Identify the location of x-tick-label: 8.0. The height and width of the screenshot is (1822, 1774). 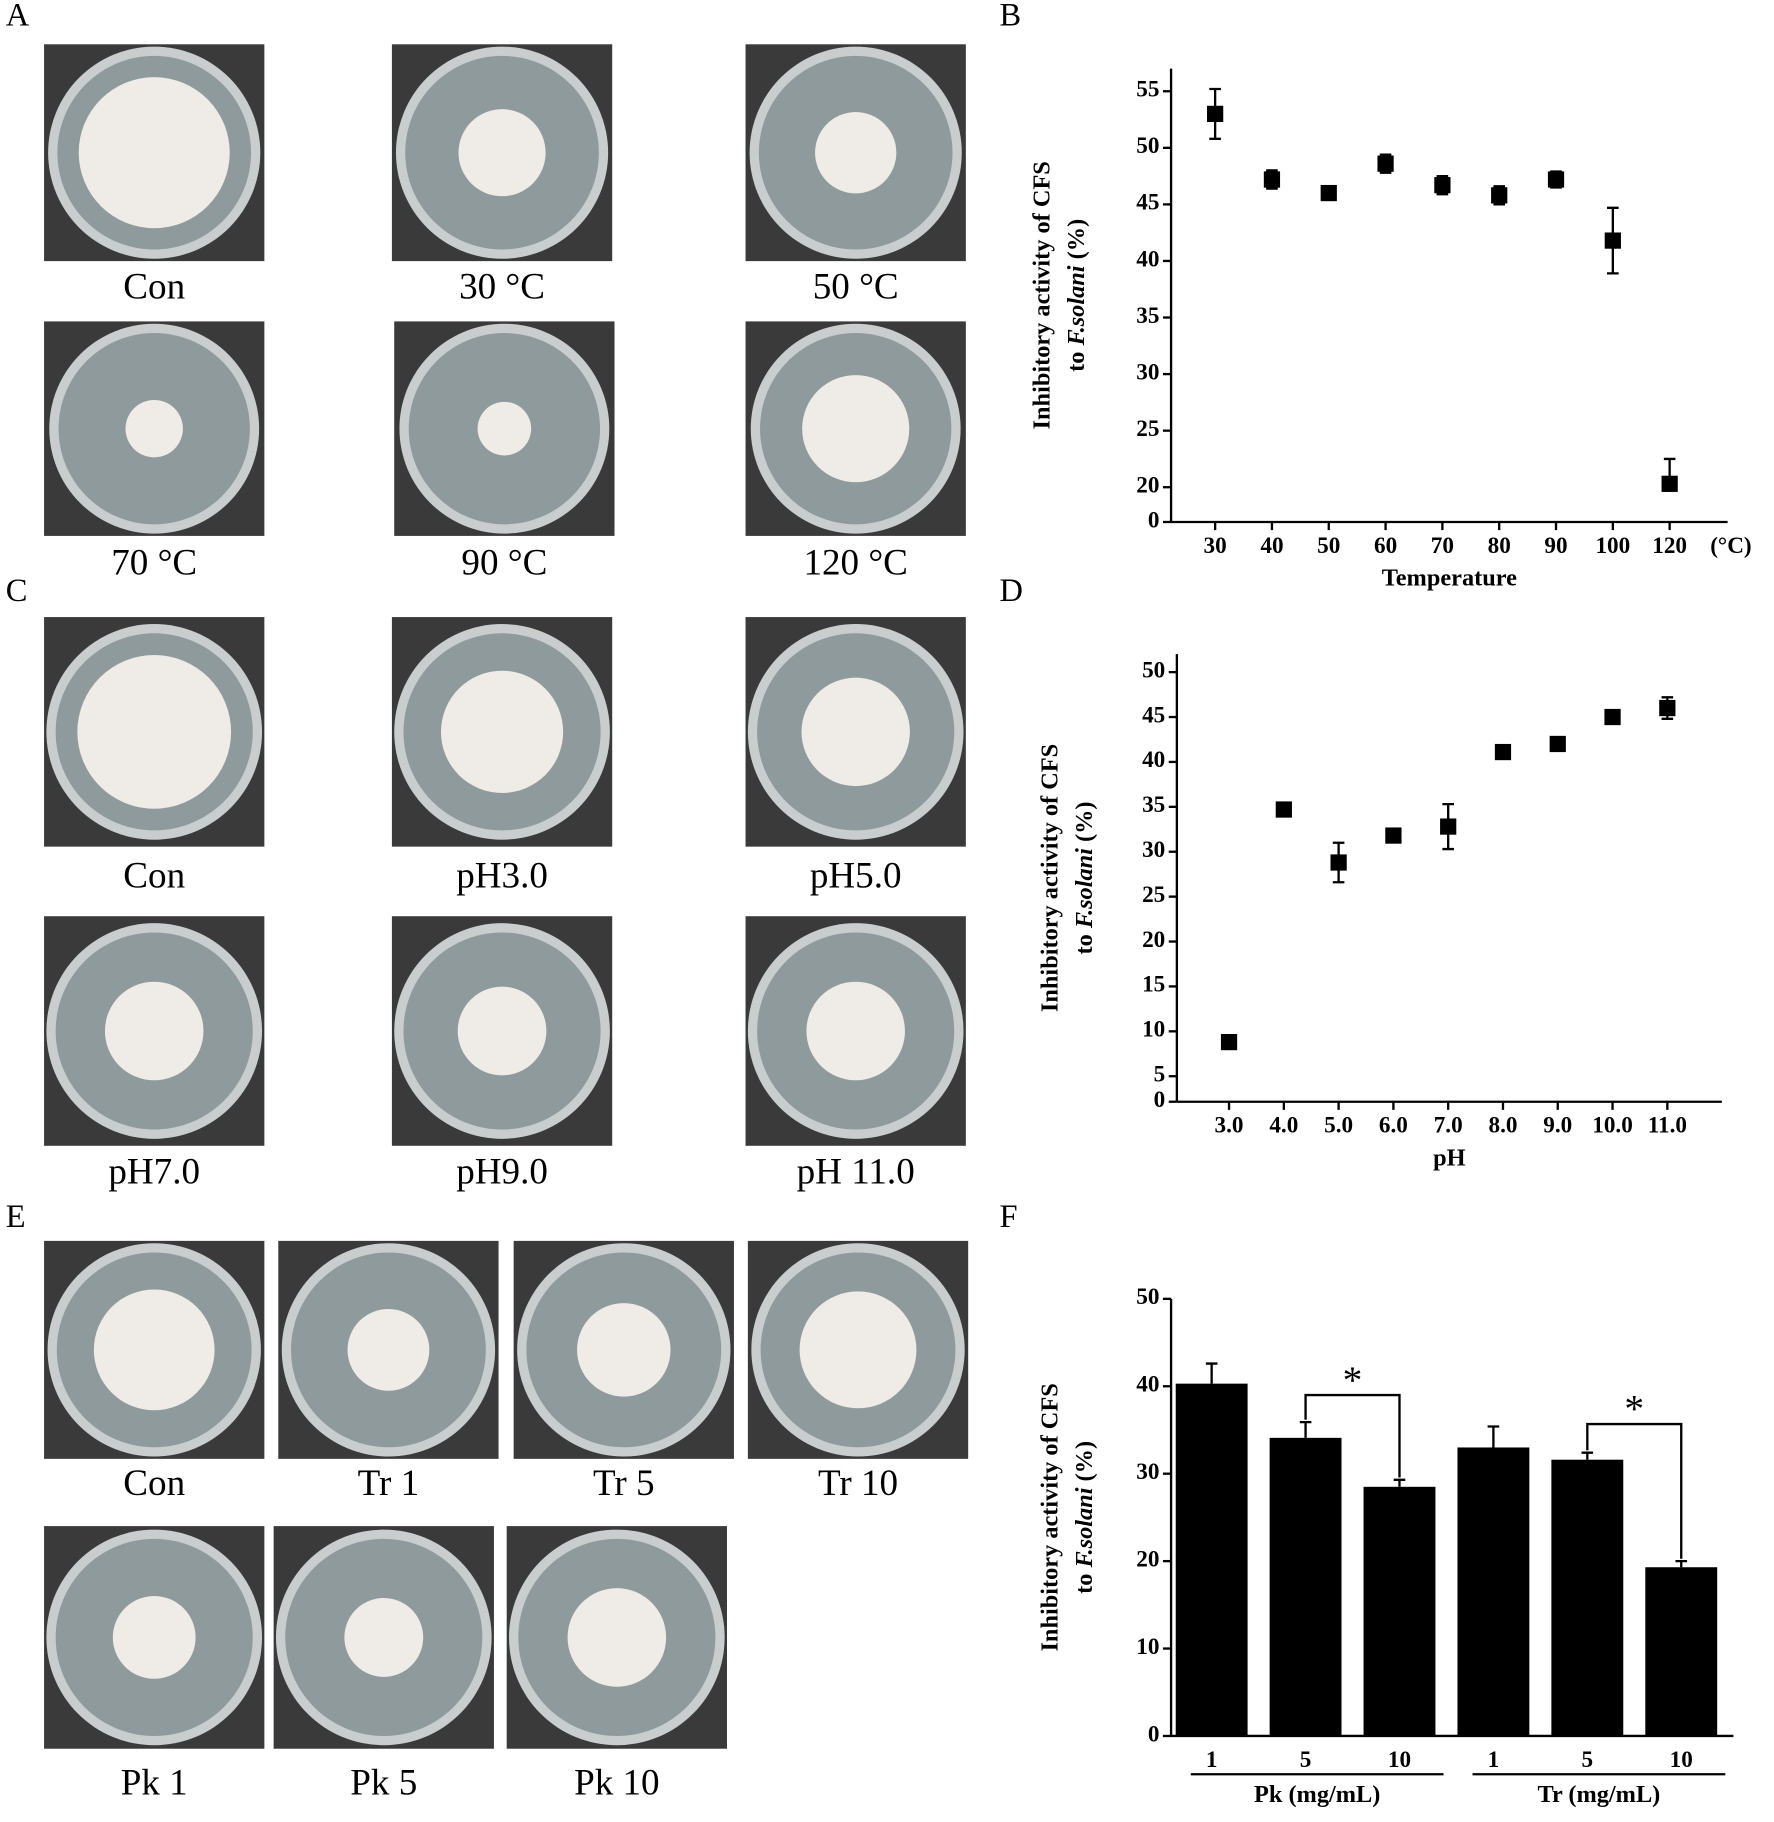
(1502, 1126).